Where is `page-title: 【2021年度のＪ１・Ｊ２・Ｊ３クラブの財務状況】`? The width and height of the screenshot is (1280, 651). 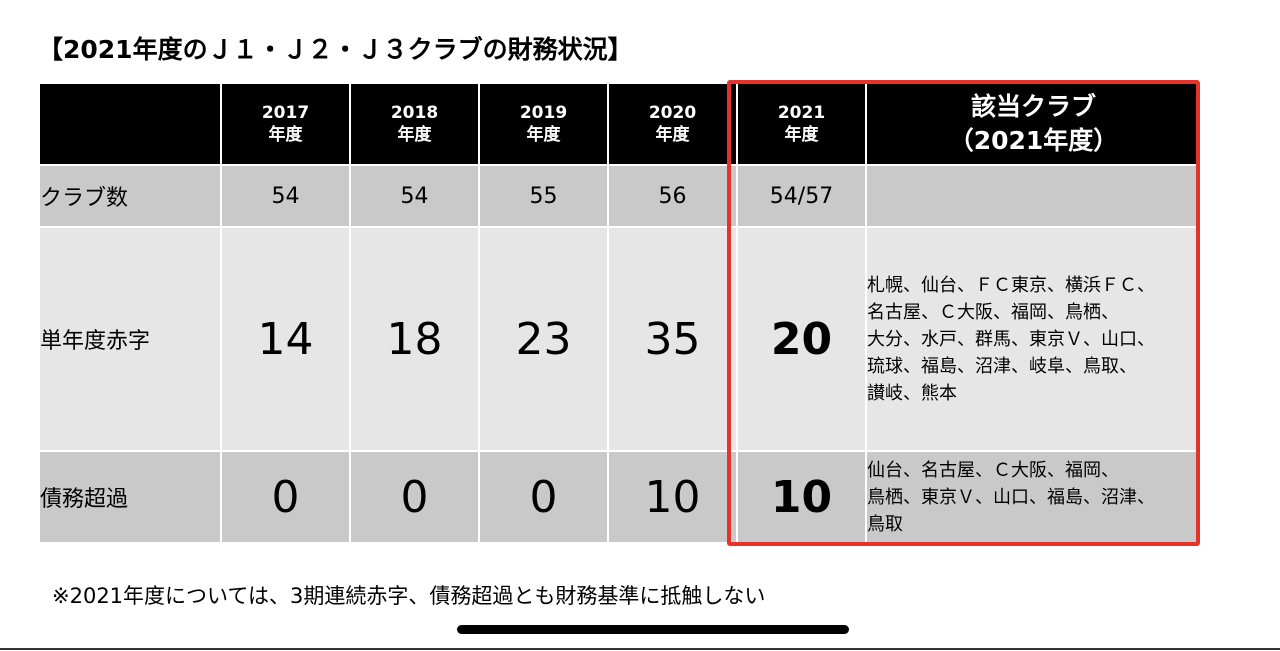 page-title: 【2021年度のＪ１・Ｊ２・Ｊ３クラブの財務状況】 is located at coordinates (335, 49).